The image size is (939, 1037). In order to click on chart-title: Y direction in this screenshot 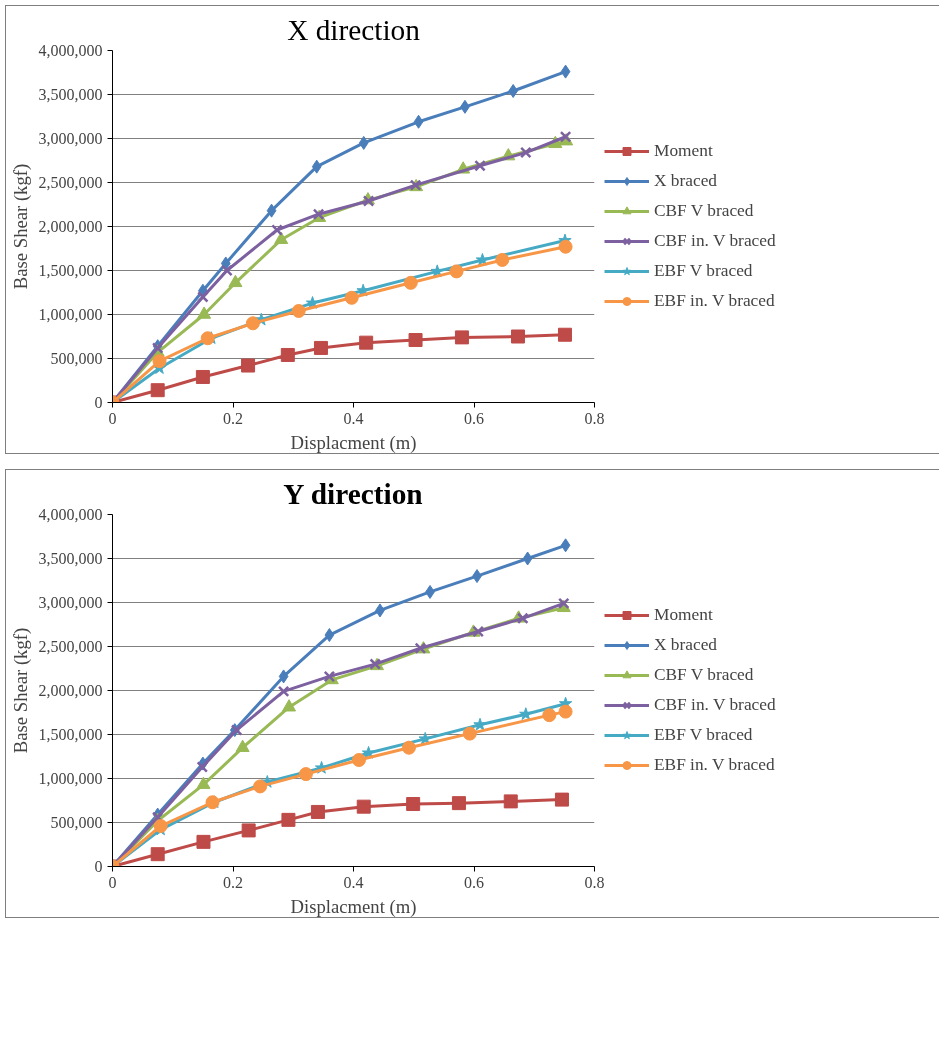, I will do `click(353, 493)`.